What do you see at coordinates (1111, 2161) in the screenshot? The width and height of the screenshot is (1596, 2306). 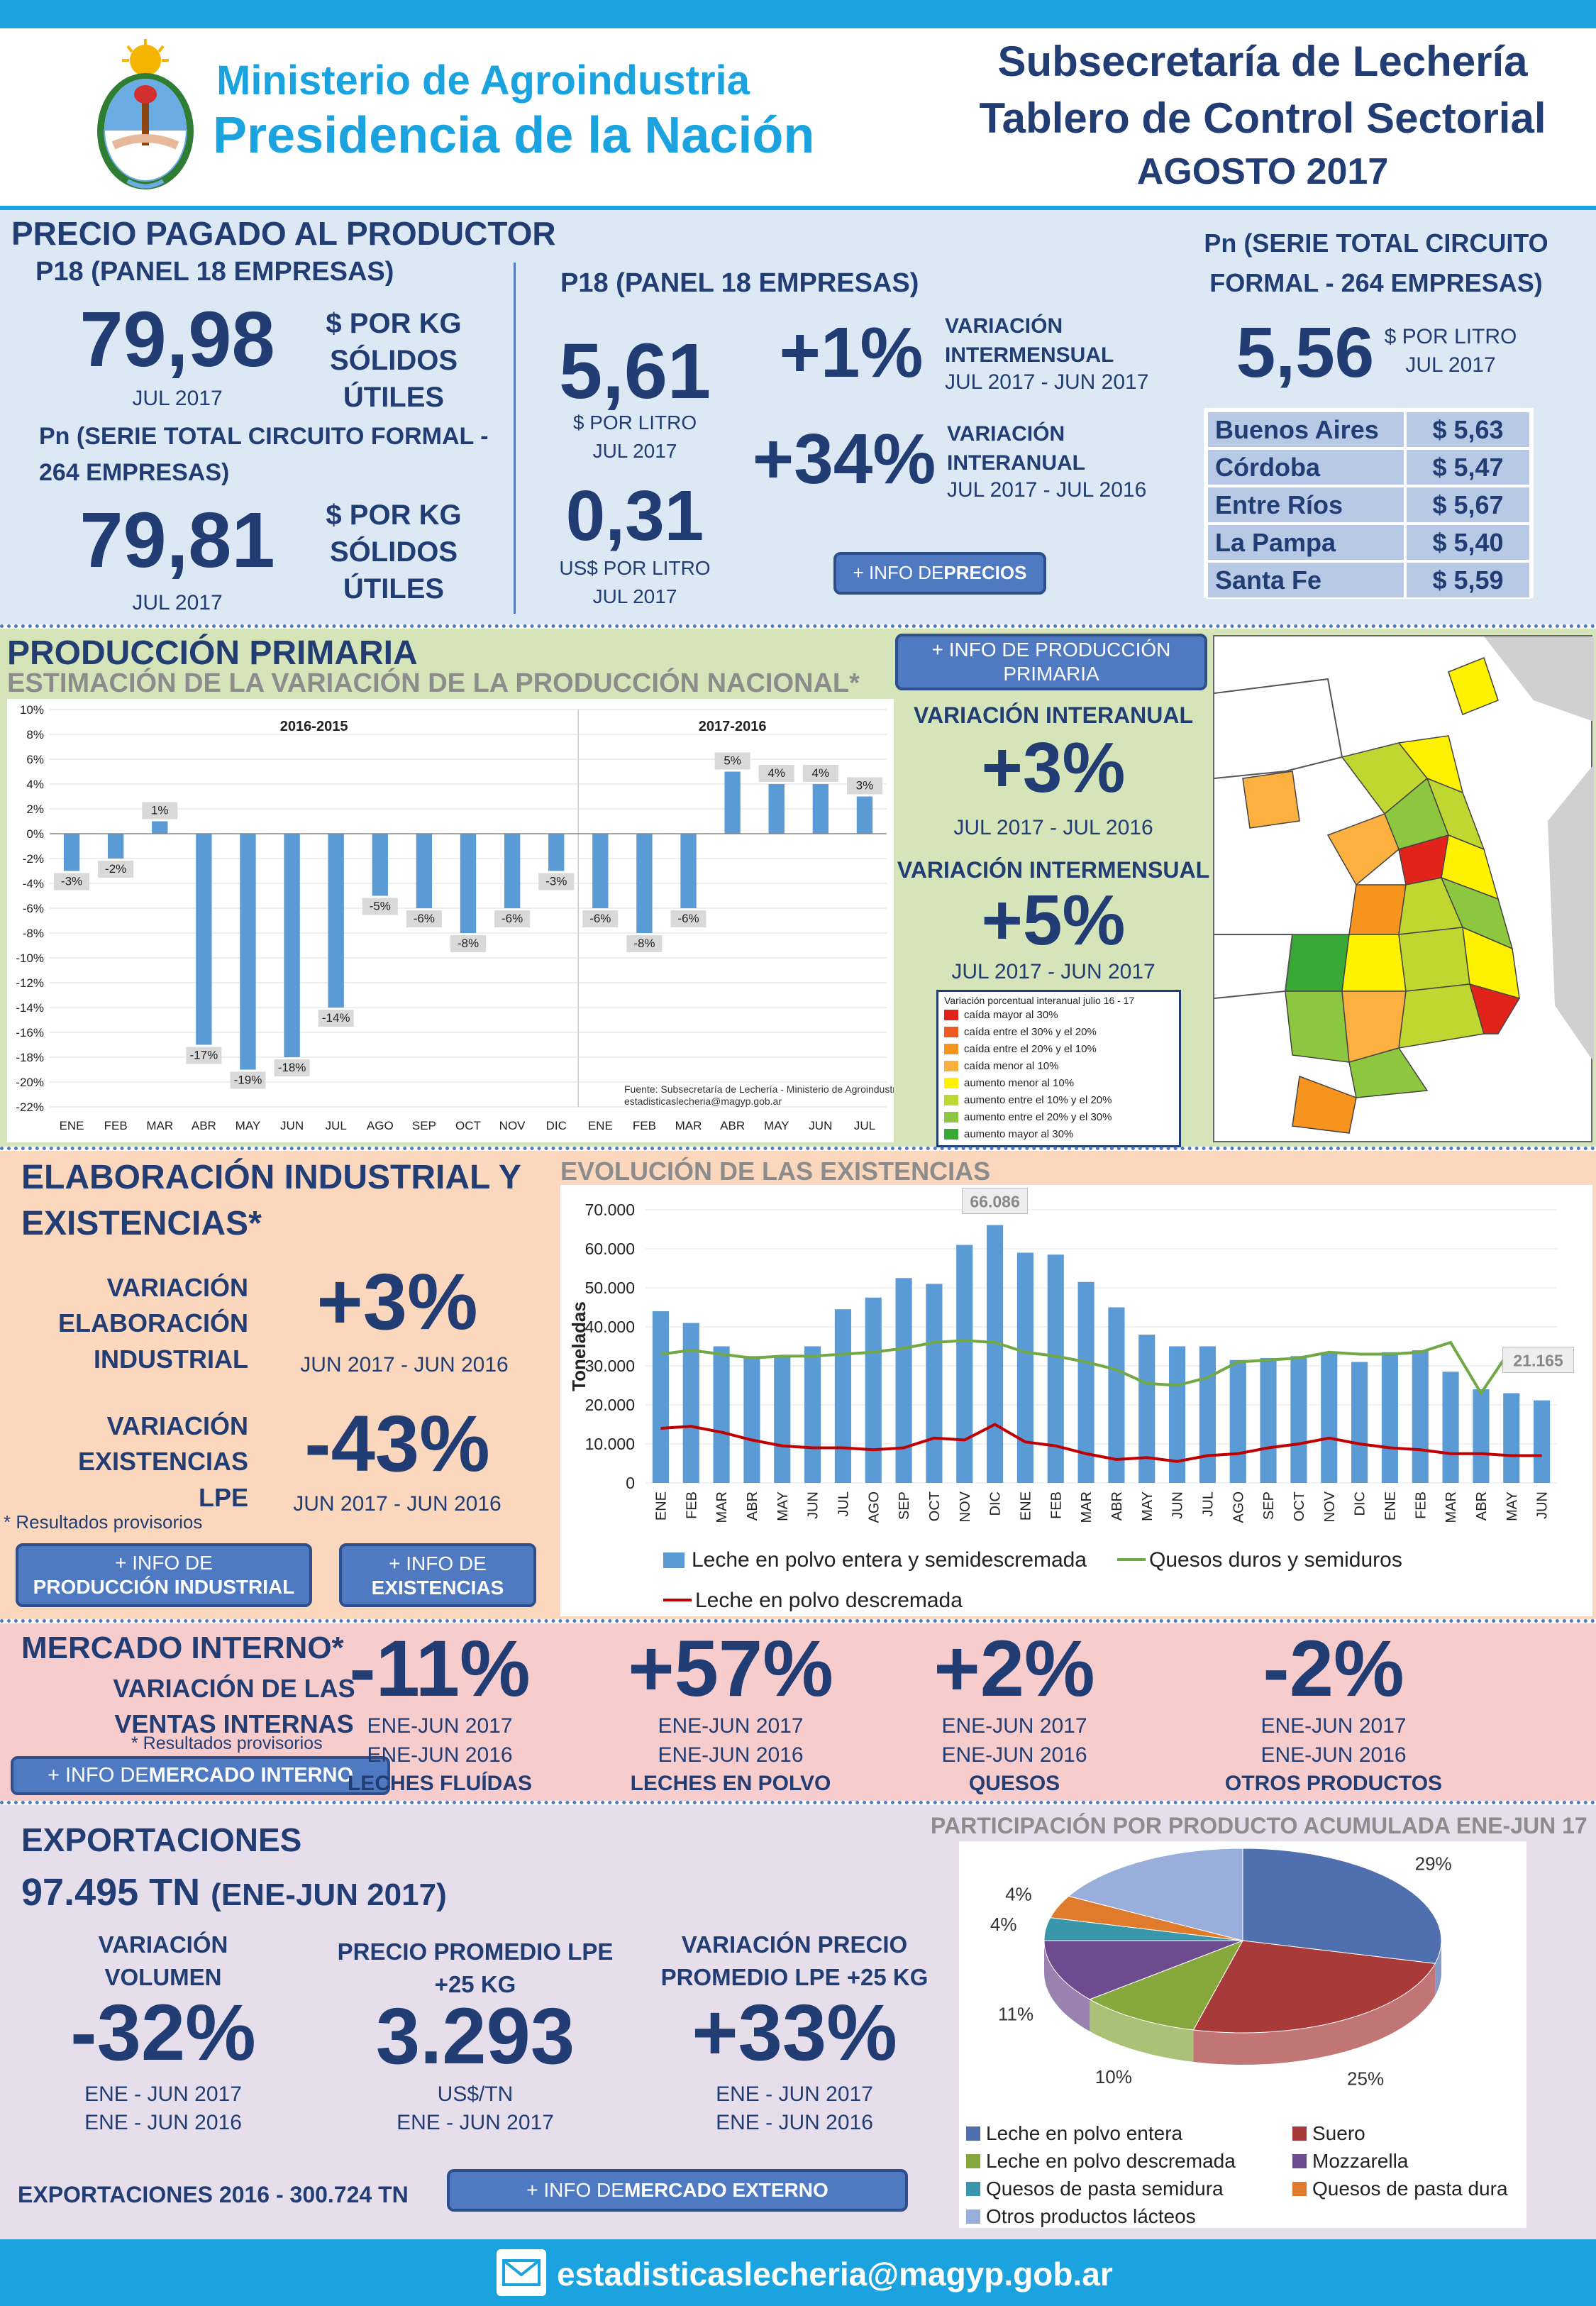 I see `legend-label: Leche en polvo descremada` at bounding box center [1111, 2161].